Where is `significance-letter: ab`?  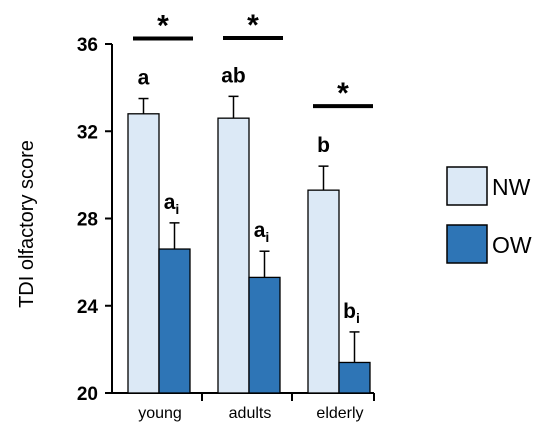 significance-letter: ab is located at coordinates (233, 75).